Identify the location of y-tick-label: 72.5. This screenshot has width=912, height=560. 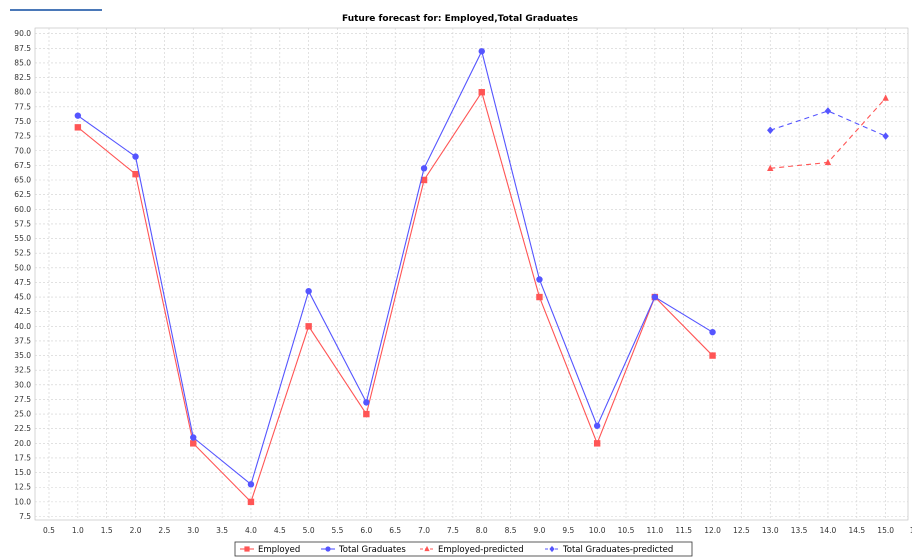
(22, 136).